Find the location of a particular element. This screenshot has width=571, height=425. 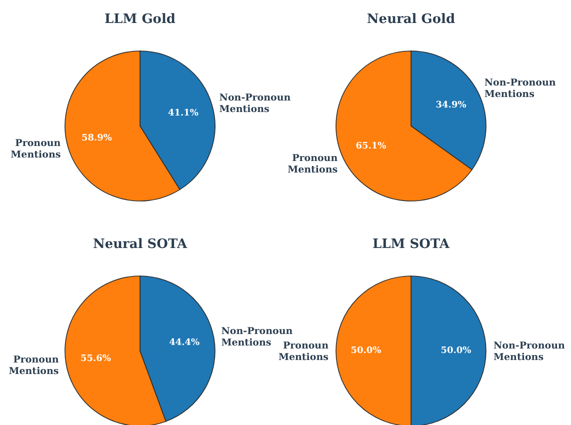

chart-title: Neural SOTA is located at coordinates (140, 244).